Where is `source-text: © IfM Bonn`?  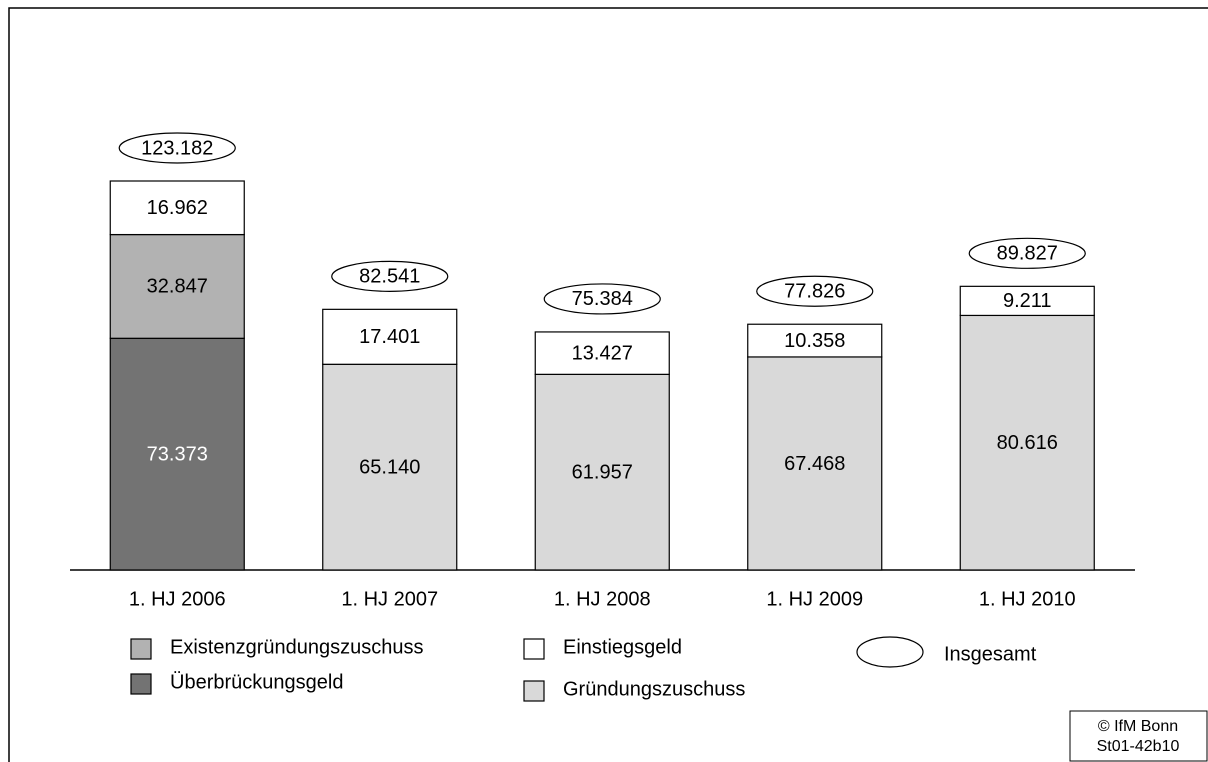 source-text: © IfM Bonn is located at coordinates (1138, 726).